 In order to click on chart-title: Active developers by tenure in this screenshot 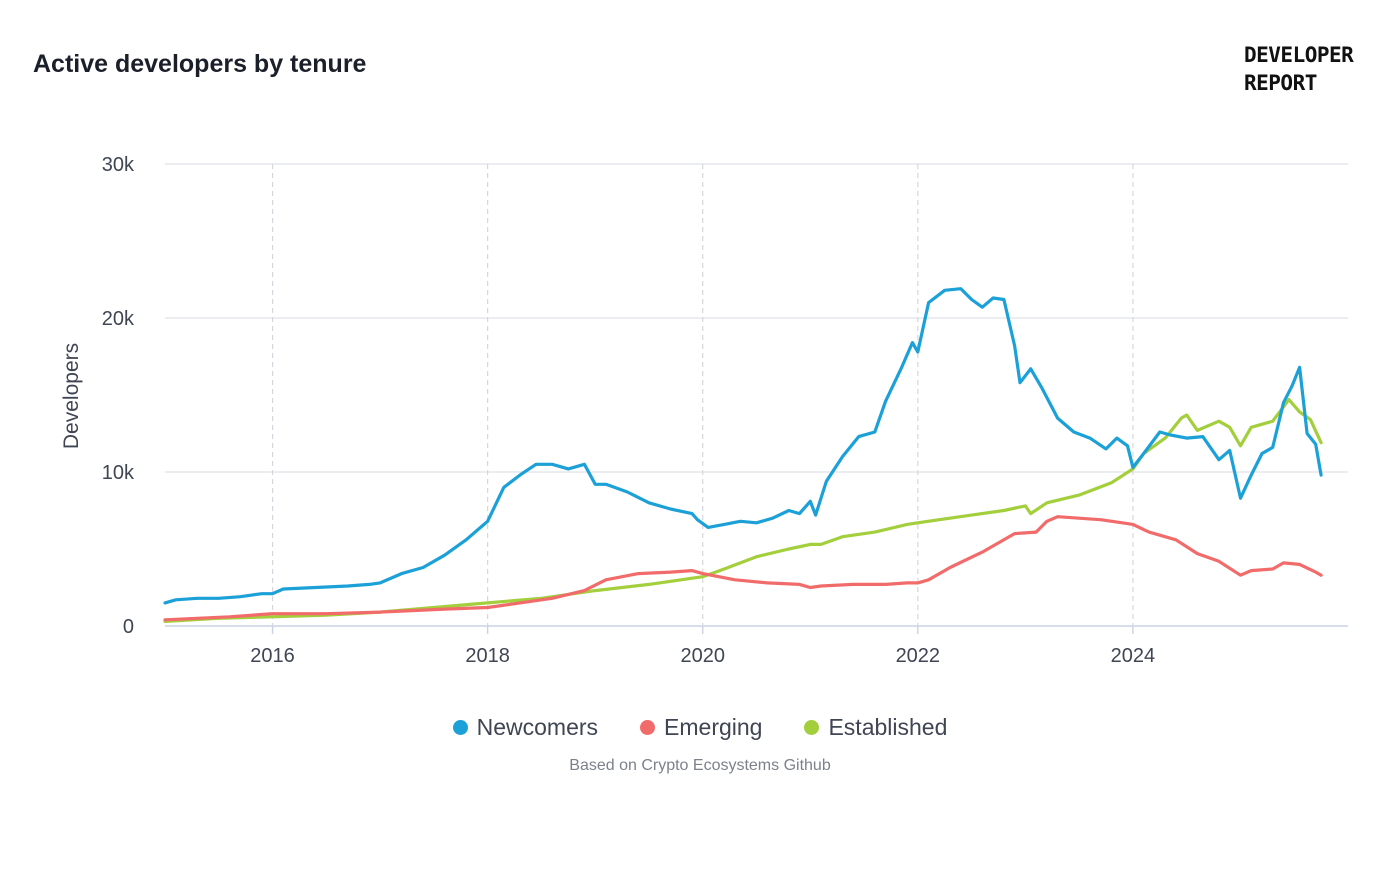, I will do `click(200, 64)`.